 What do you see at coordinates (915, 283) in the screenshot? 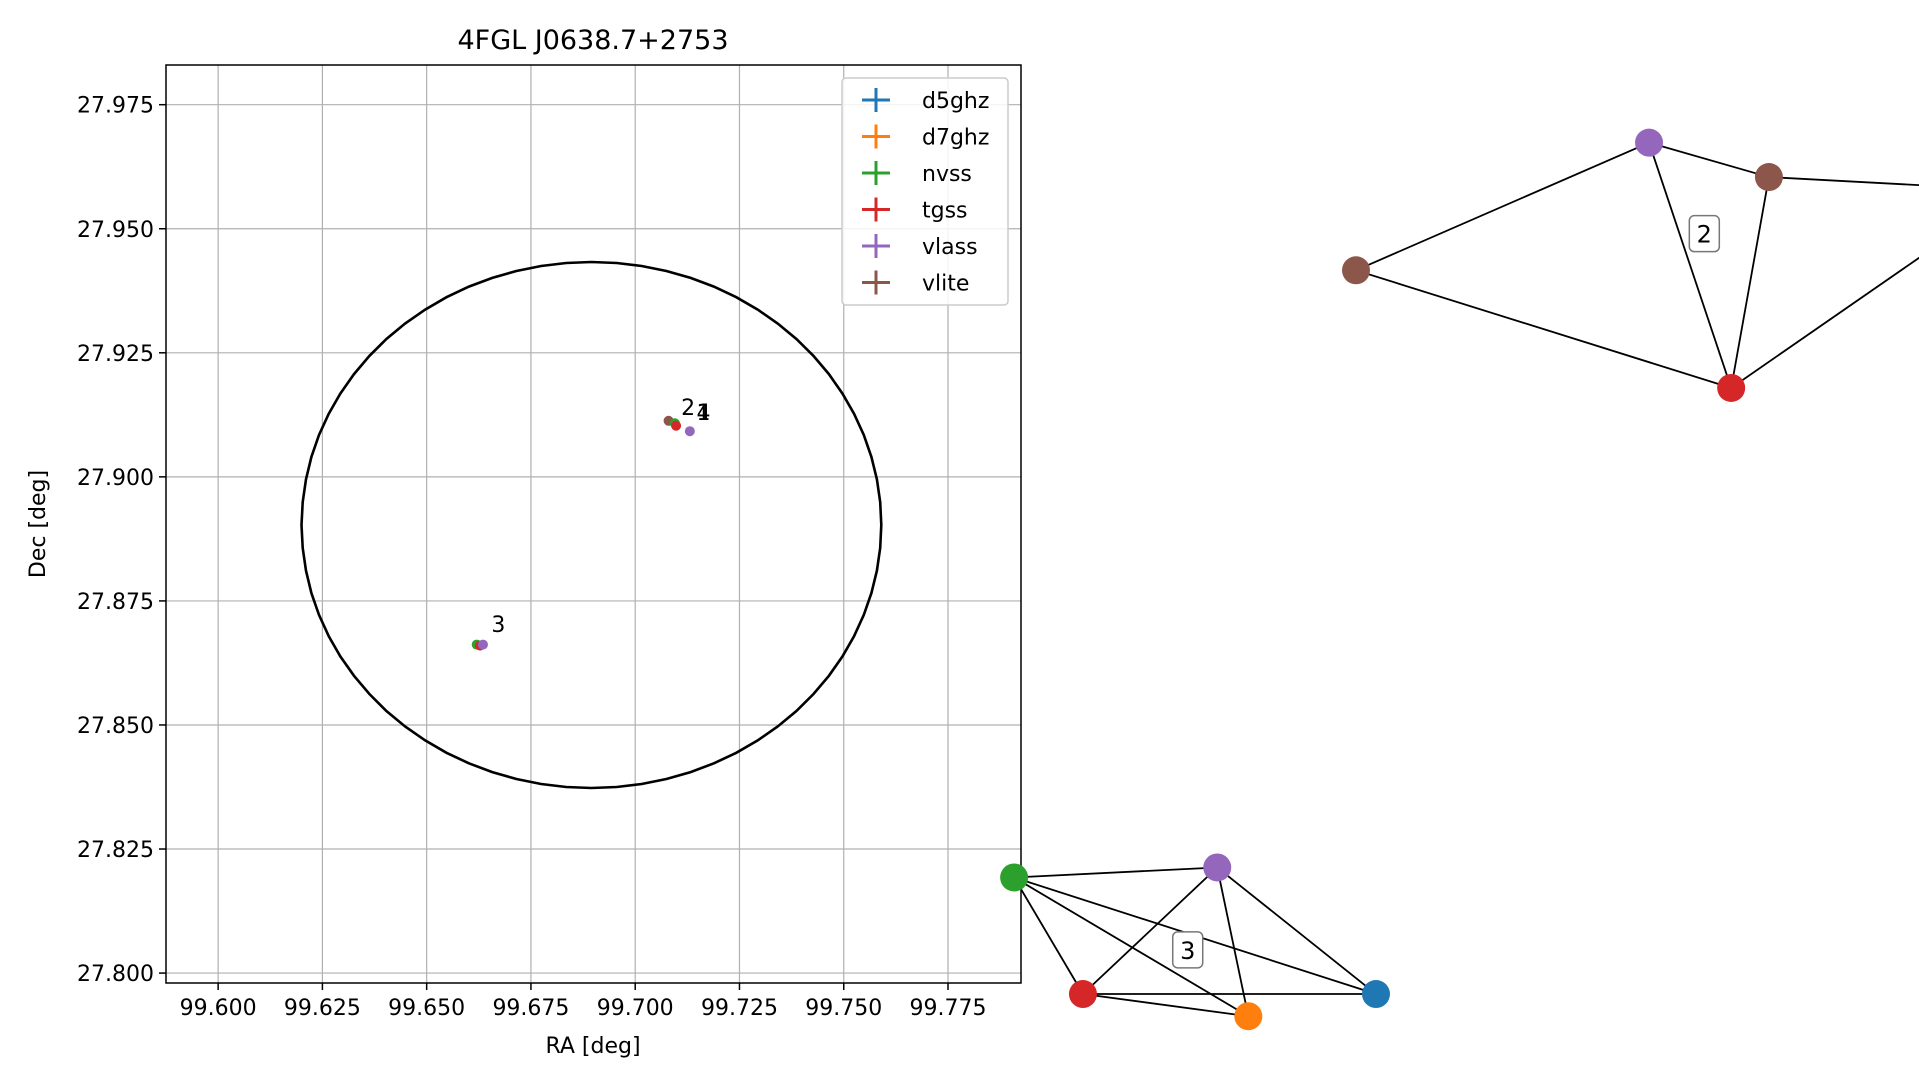
I see `legend-entry-vlite: vlite` at bounding box center [915, 283].